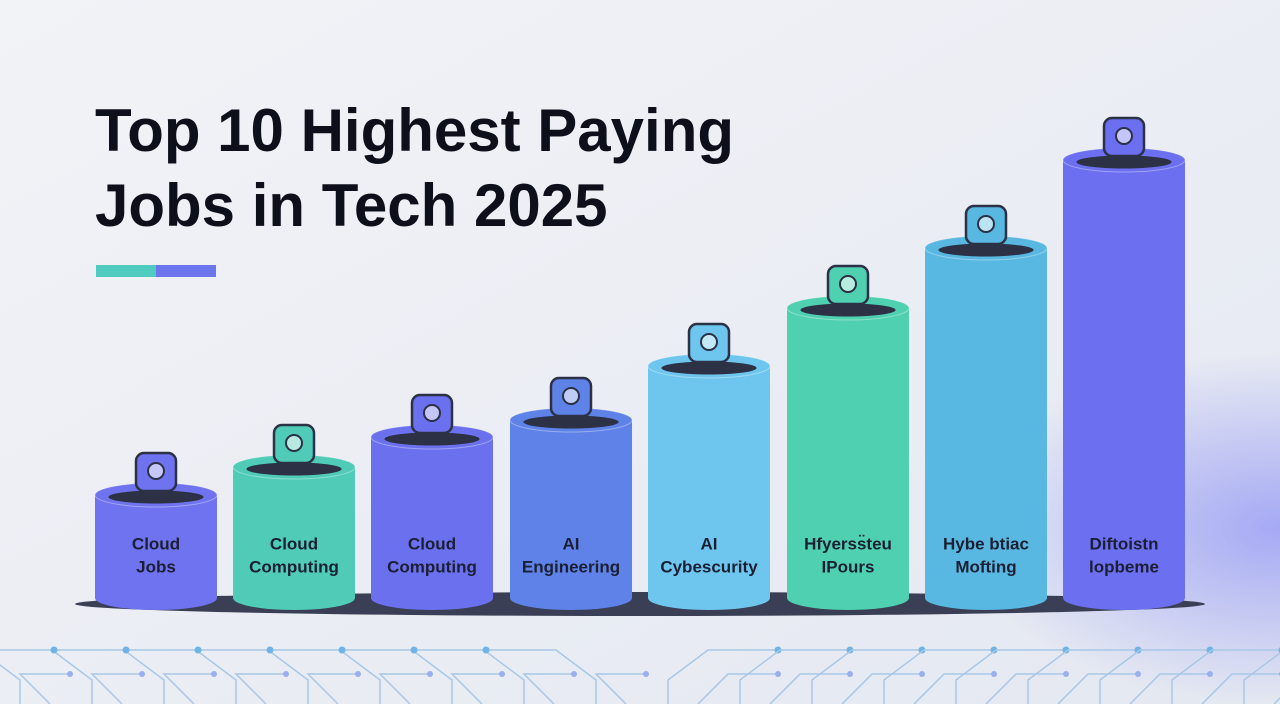 This screenshot has width=1280, height=704. I want to click on column: Hfyerss̈teu IPours, so click(848, 437).